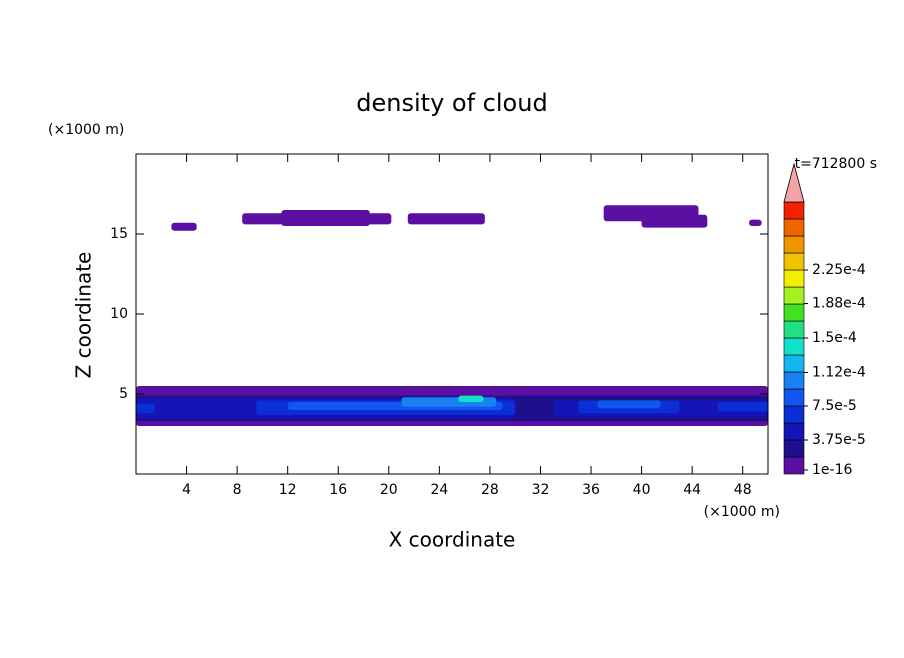 This screenshot has height=658, width=904. What do you see at coordinates (834, 406) in the screenshot?
I see `colorbar-tick-label: 7.5e-5` at bounding box center [834, 406].